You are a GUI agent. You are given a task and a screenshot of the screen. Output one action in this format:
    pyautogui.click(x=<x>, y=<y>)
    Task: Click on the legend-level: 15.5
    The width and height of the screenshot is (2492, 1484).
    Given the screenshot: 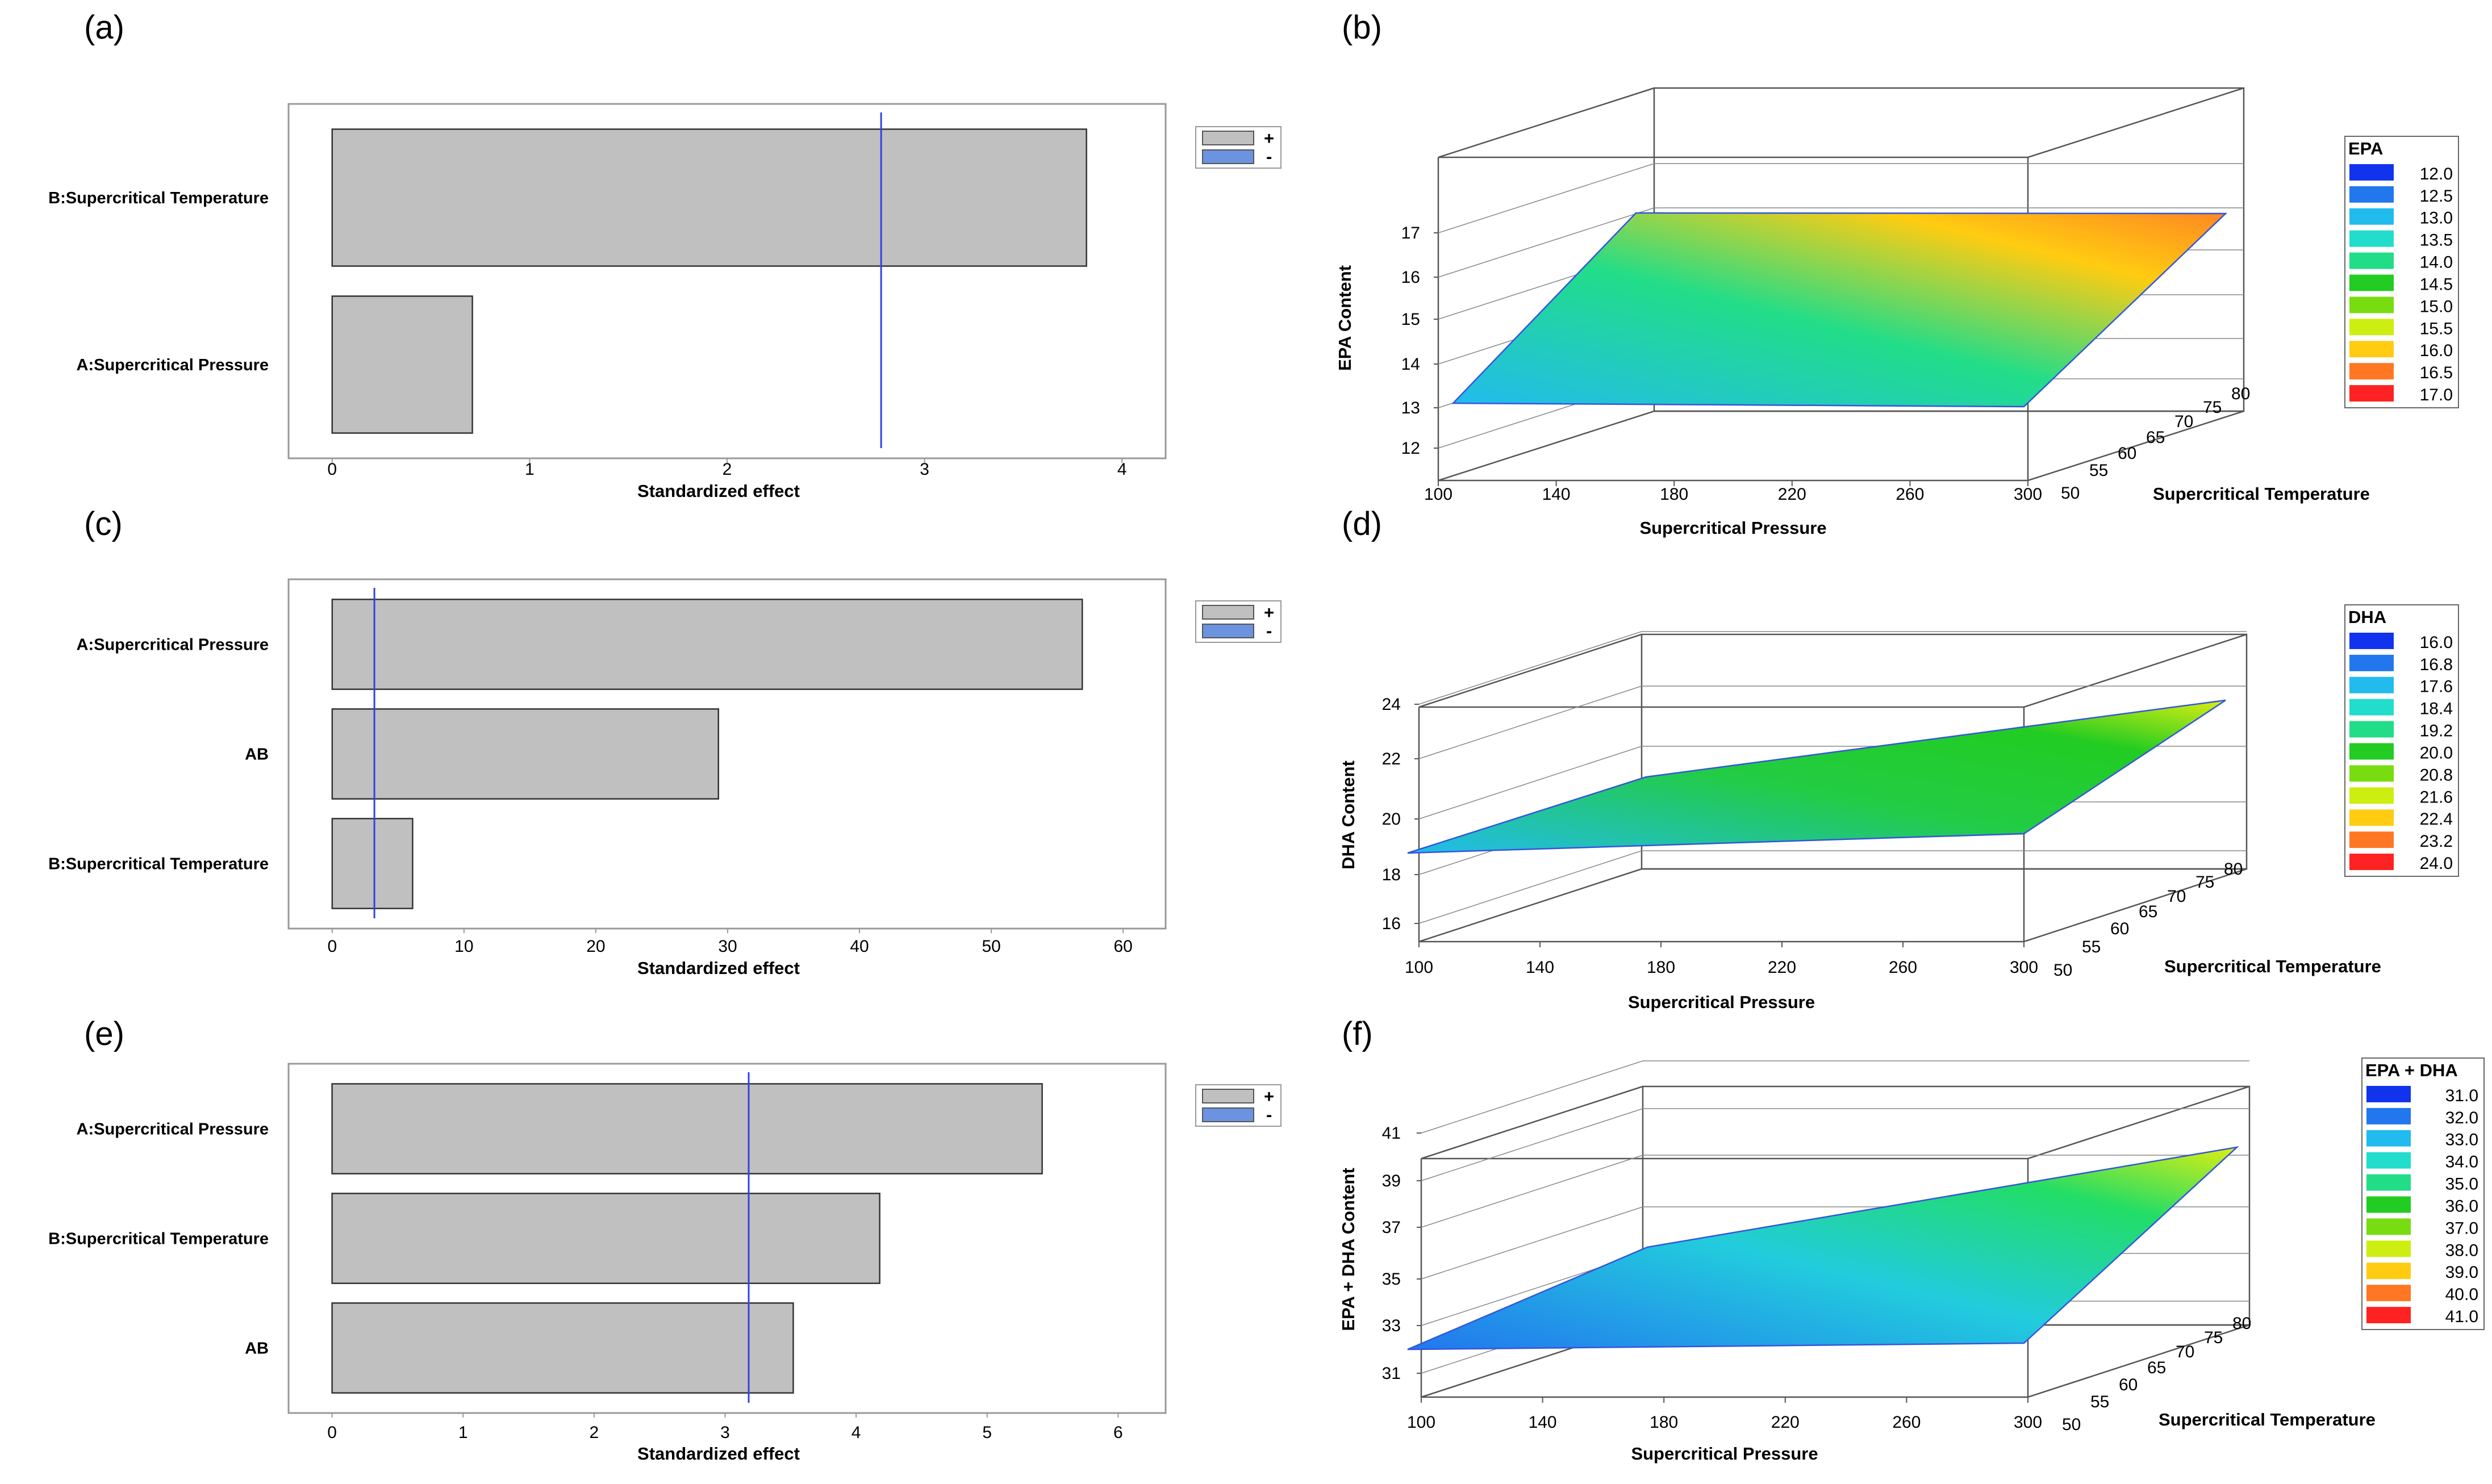 What is the action you would take?
    pyautogui.click(x=2436, y=328)
    